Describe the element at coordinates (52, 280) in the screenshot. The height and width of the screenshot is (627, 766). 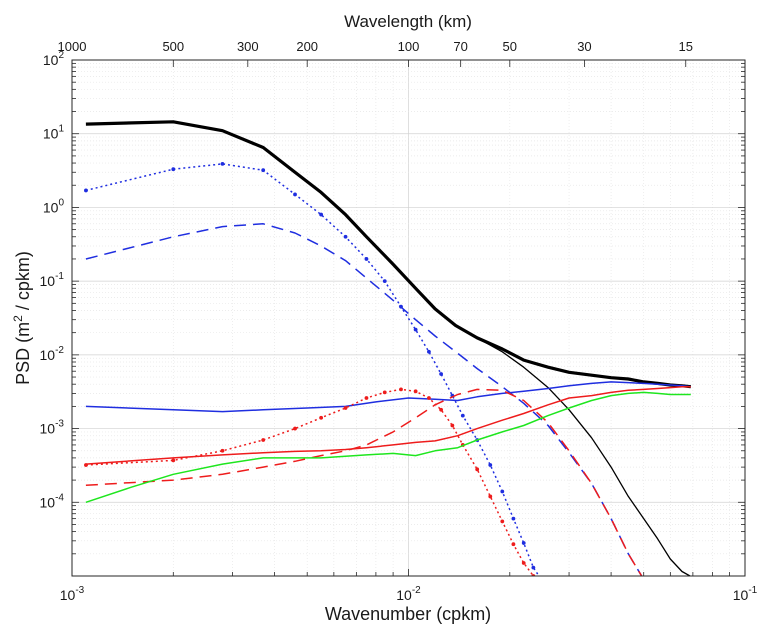
I see `y-tick-label: 10⁻¹` at that location.